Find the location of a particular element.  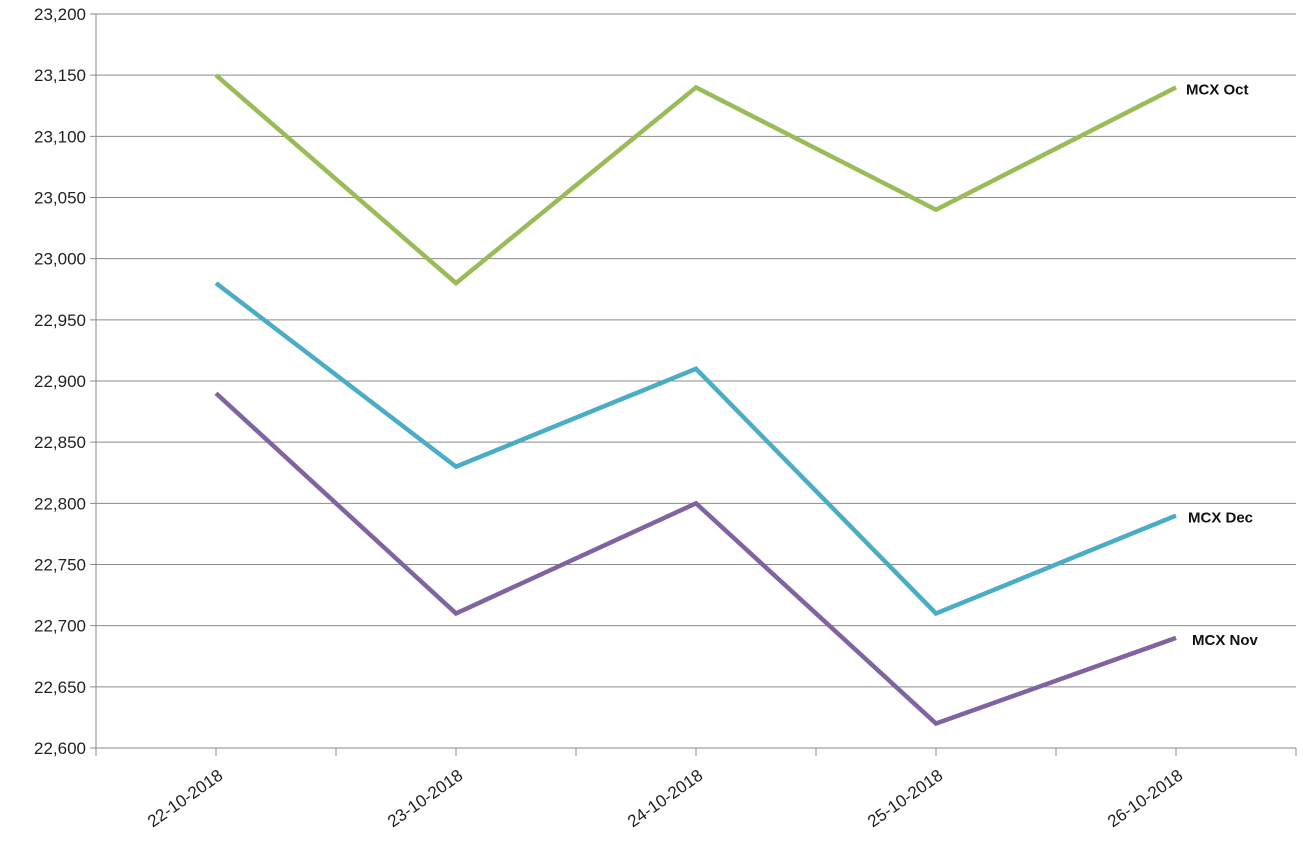

y-tick-label: 22,900 is located at coordinates (60, 381).